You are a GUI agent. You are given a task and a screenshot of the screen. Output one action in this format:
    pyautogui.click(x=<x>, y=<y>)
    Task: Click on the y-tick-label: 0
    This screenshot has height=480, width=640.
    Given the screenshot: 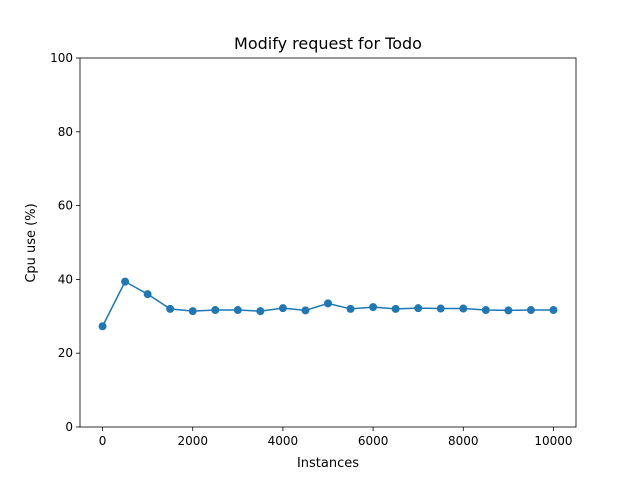 What is the action you would take?
    pyautogui.click(x=69, y=427)
    